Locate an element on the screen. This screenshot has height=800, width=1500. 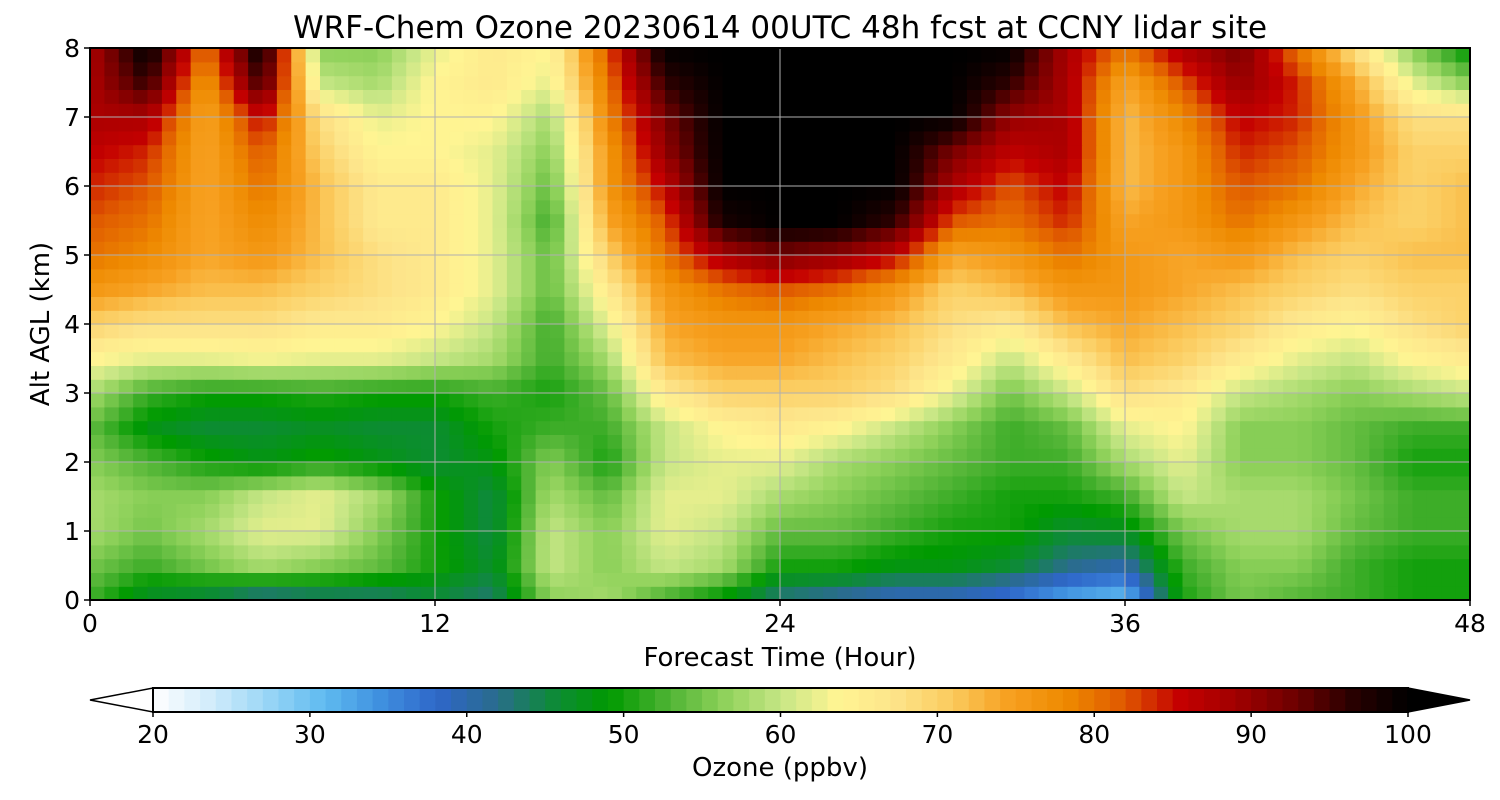
y-tick-label: 3 is located at coordinates (72, 393).